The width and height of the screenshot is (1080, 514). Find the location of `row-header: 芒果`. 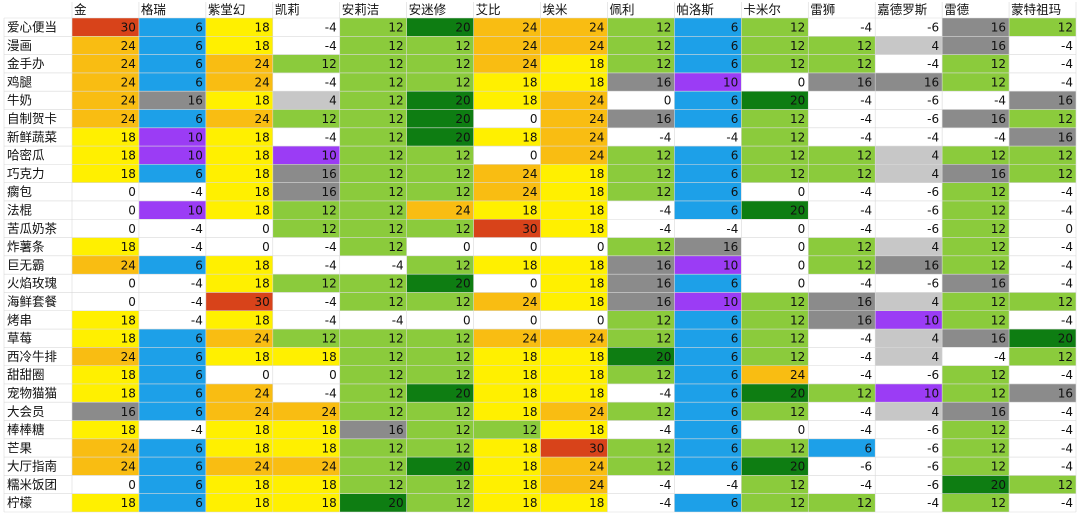

row-header: 芒果 is located at coordinates (20, 447).